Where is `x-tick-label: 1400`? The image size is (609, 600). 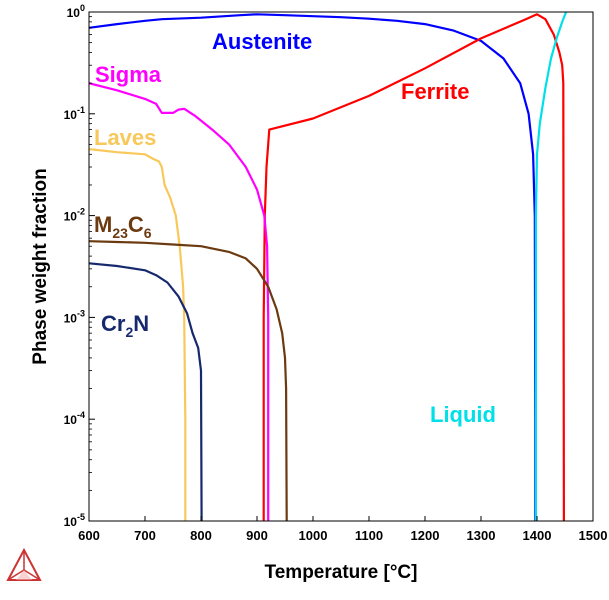
x-tick-label: 1400 is located at coordinates (537, 535).